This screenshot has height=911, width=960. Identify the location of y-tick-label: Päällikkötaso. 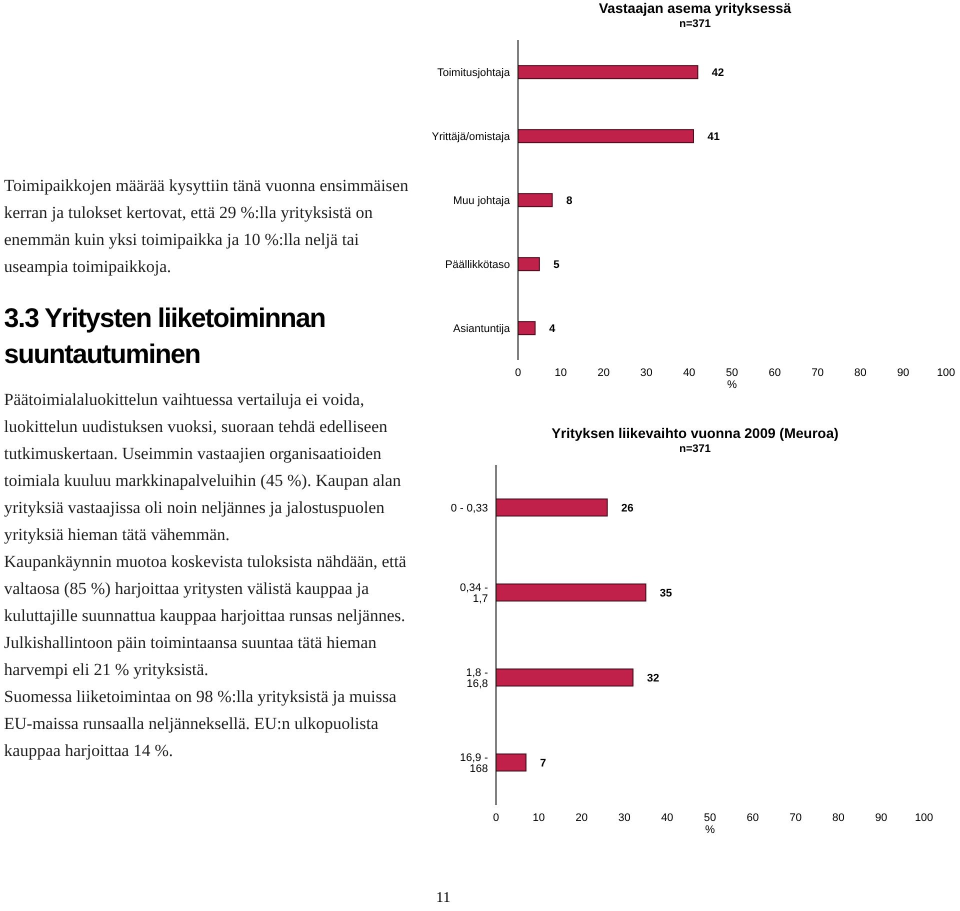
(477, 264).